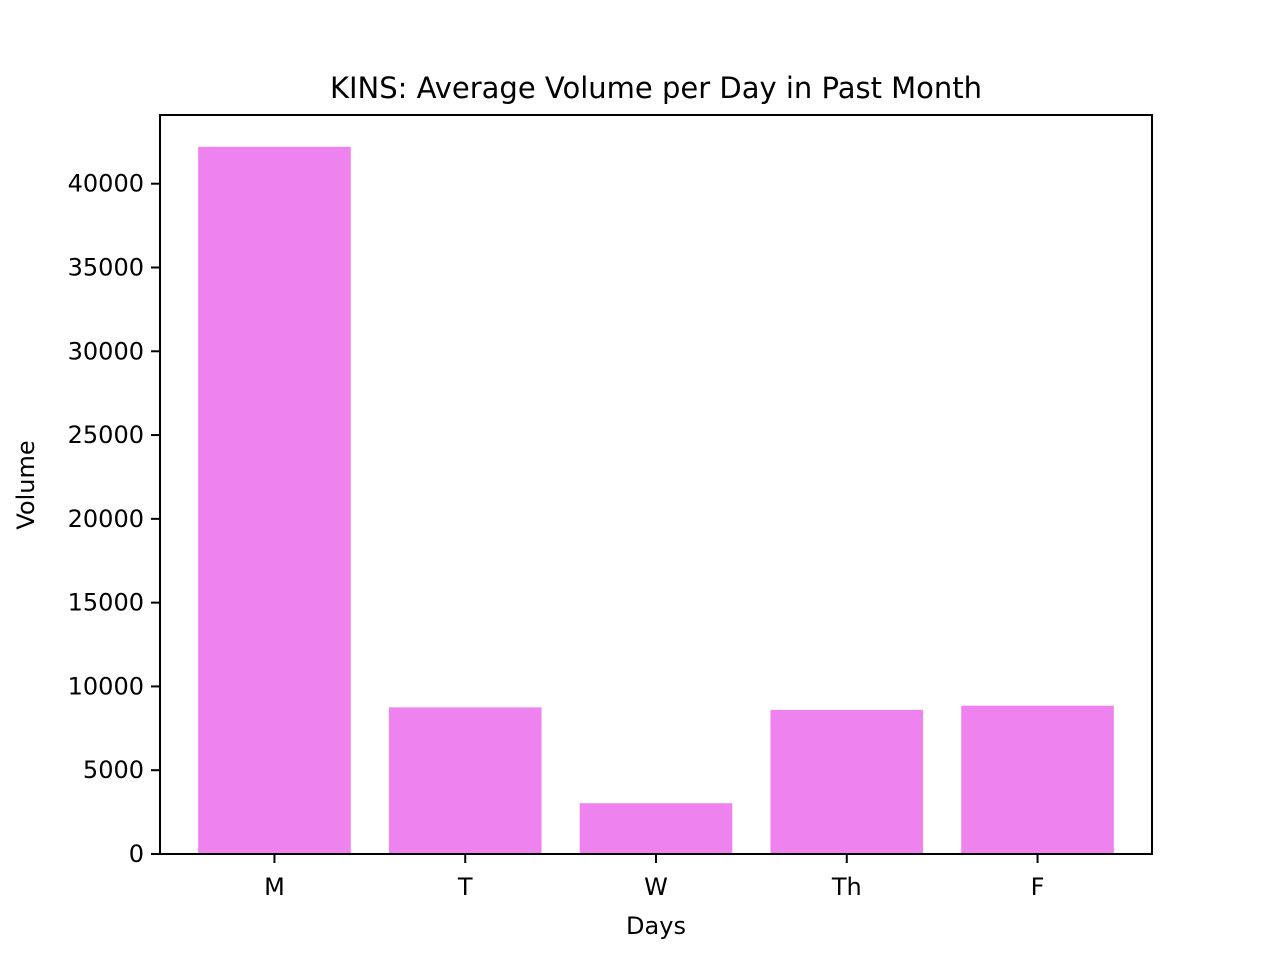 This screenshot has height=960, width=1280. Describe the element at coordinates (847, 781) in the screenshot. I see `bar-th` at that location.